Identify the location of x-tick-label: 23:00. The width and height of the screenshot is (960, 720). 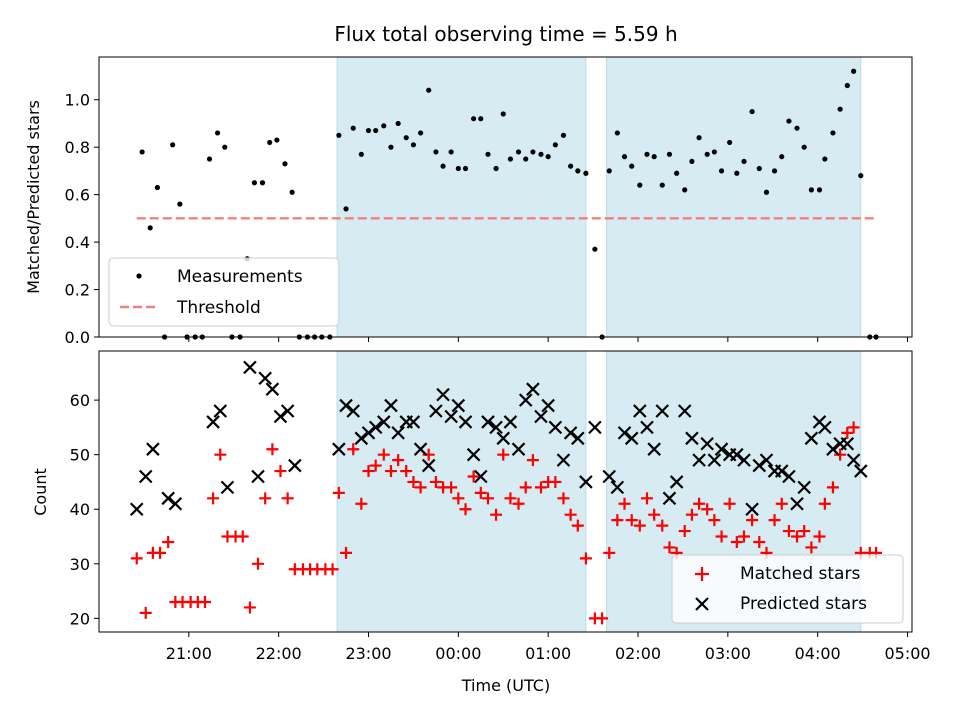
(368, 653).